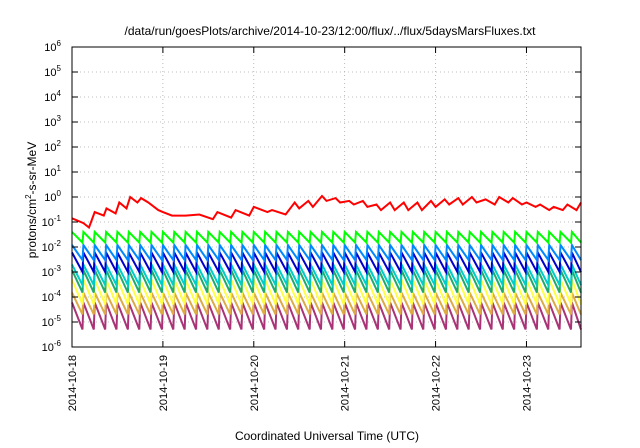  What do you see at coordinates (52, 321) in the screenshot?
I see `y-tick-label: 10⁻⁵` at bounding box center [52, 321].